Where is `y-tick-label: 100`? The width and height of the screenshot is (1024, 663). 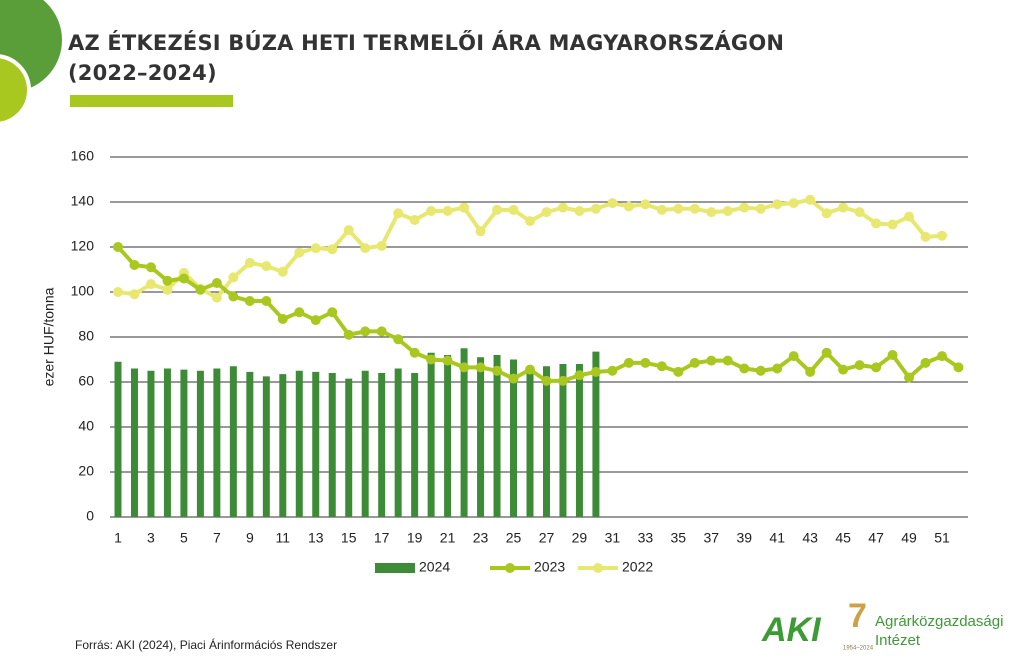 y-tick-label: 100 is located at coordinates (83, 291).